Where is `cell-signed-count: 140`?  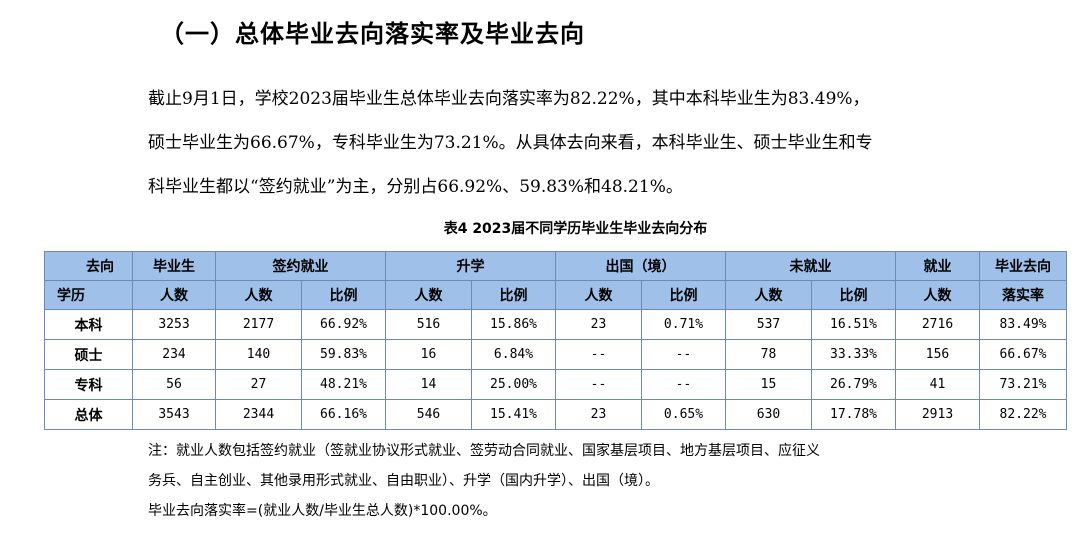
cell-signed-count: 140 is located at coordinates (258, 354).